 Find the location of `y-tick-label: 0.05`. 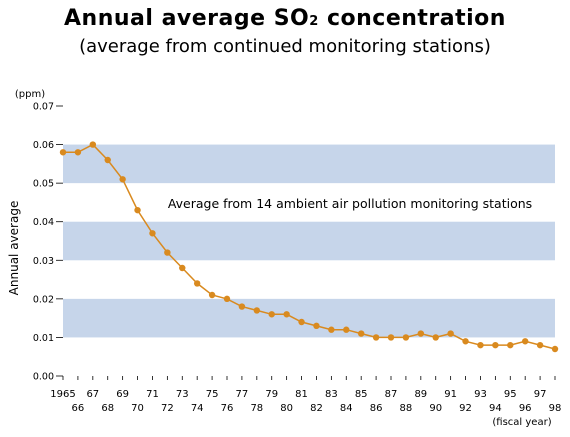

y-tick-label: 0.05 is located at coordinates (43, 184).